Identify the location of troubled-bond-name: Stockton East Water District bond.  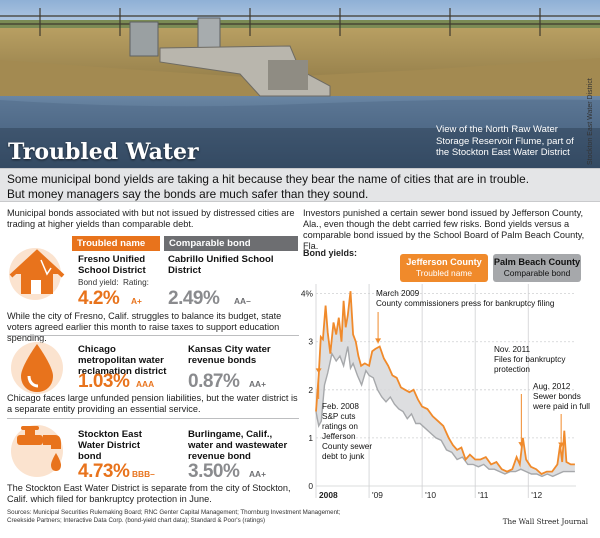
(110, 445).